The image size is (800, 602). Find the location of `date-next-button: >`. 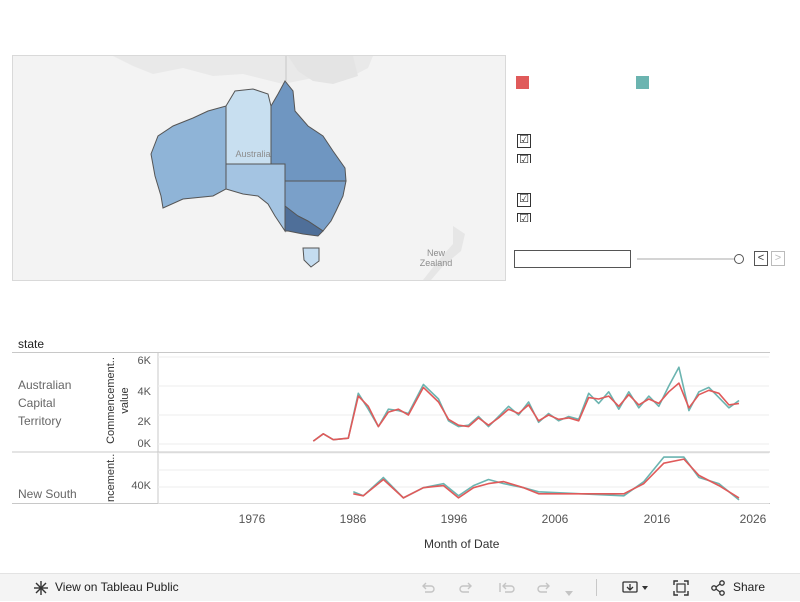

date-next-button: > is located at coordinates (778, 258).